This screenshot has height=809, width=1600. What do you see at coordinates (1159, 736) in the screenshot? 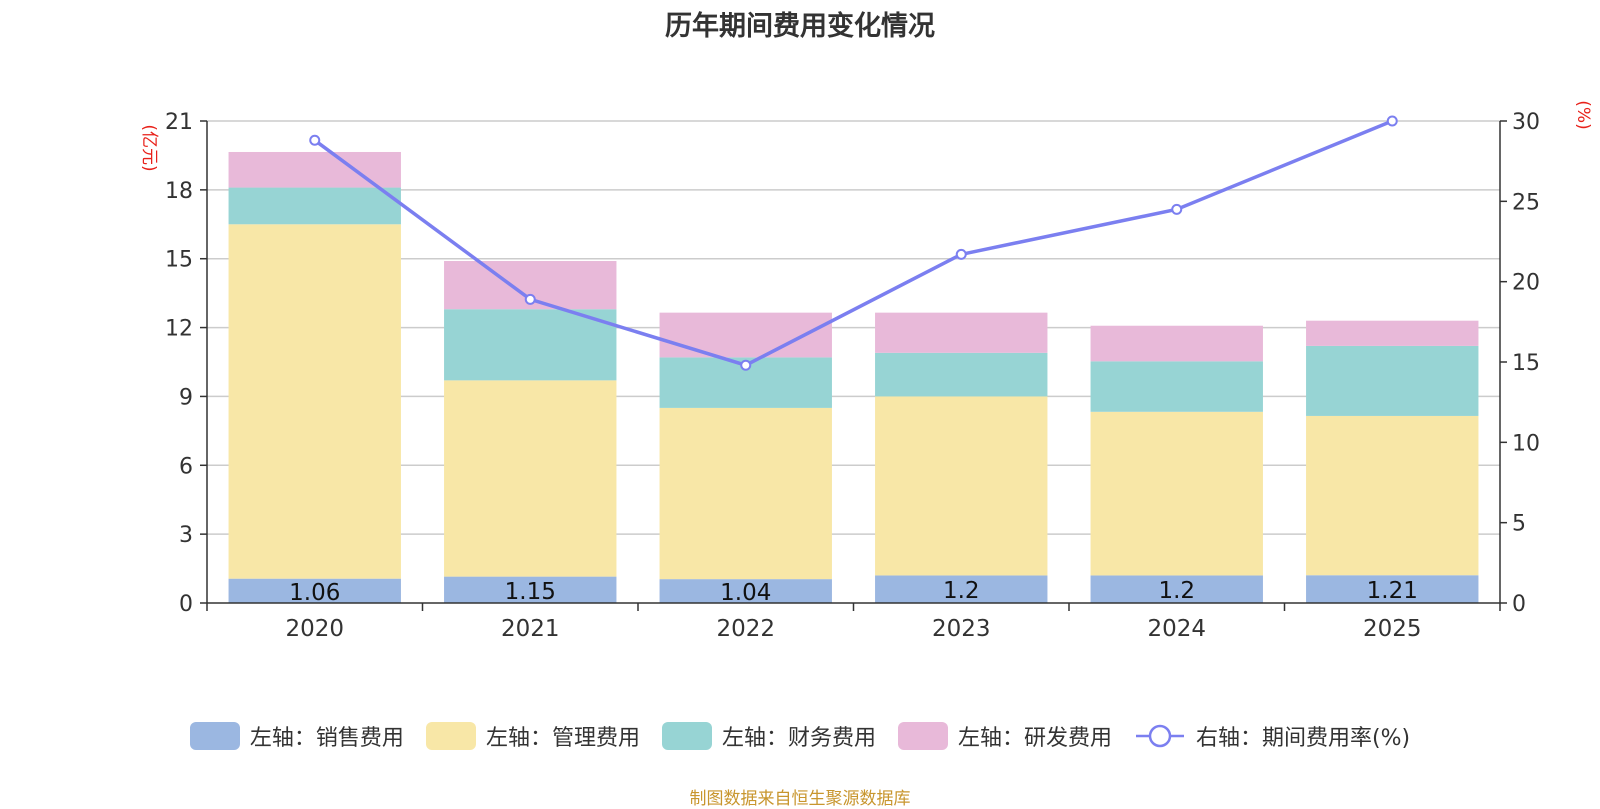
I see `legend-line-circle-icon` at bounding box center [1159, 736].